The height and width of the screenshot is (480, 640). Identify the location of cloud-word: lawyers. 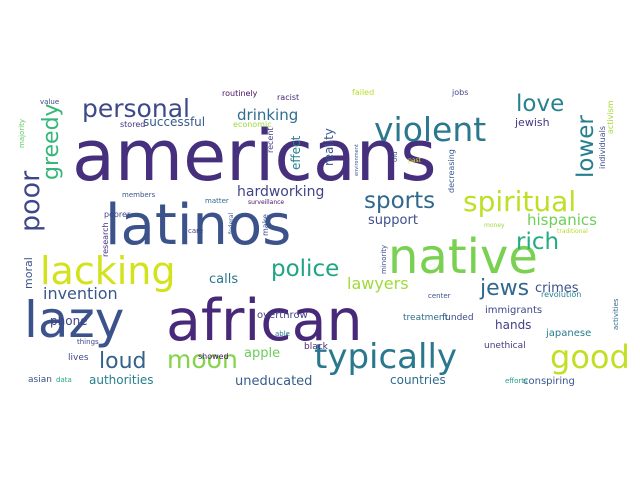
(378, 283).